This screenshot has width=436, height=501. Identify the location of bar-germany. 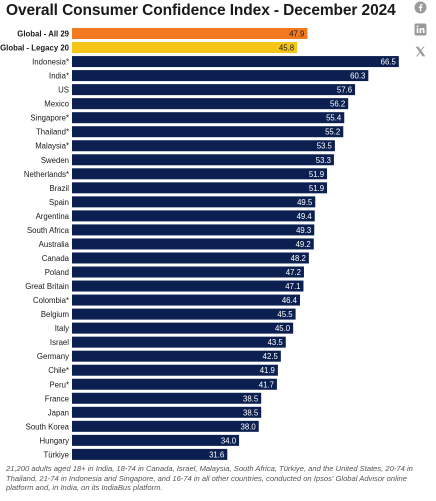
(176, 356).